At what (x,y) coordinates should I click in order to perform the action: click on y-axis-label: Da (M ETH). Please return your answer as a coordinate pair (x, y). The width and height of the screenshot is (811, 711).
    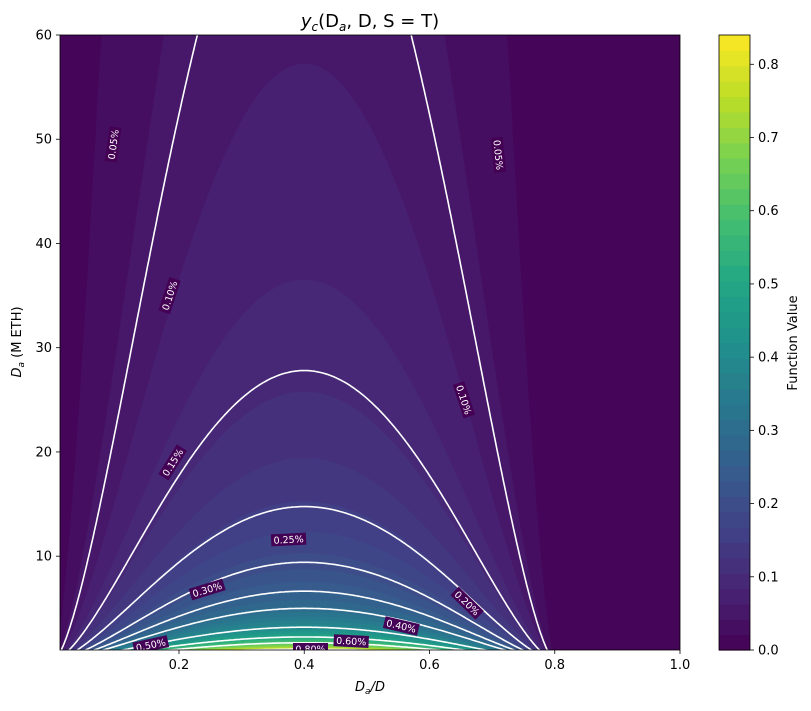
    Looking at the image, I should click on (18, 341).